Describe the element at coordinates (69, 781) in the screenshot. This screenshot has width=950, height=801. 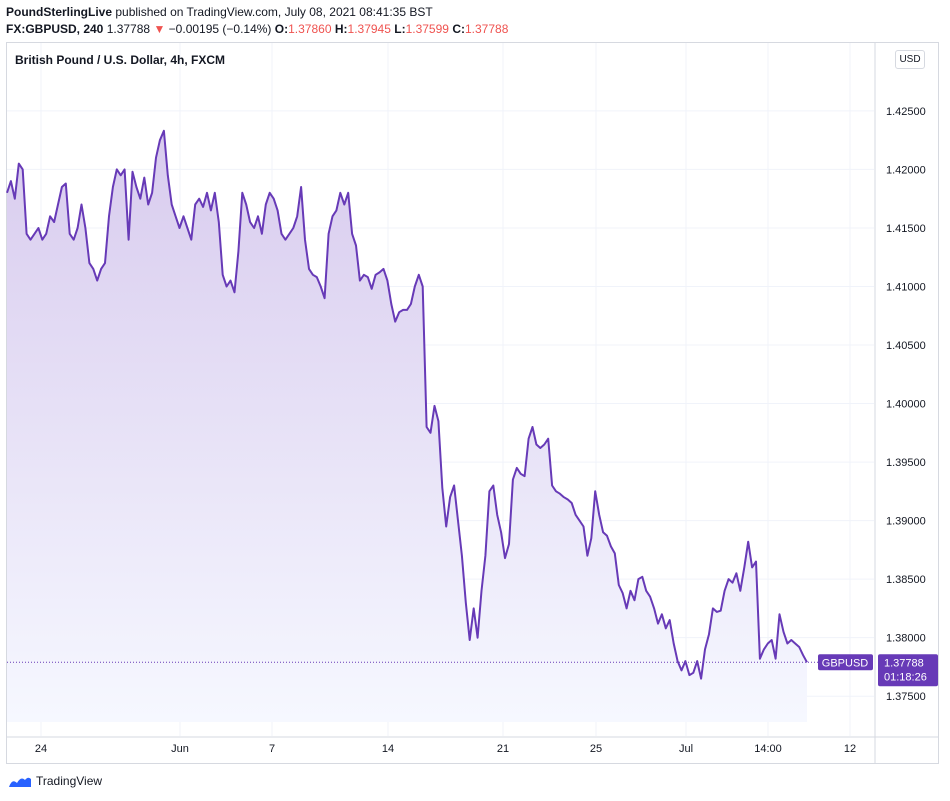
I see `footer-brand-label: TradingView` at that location.